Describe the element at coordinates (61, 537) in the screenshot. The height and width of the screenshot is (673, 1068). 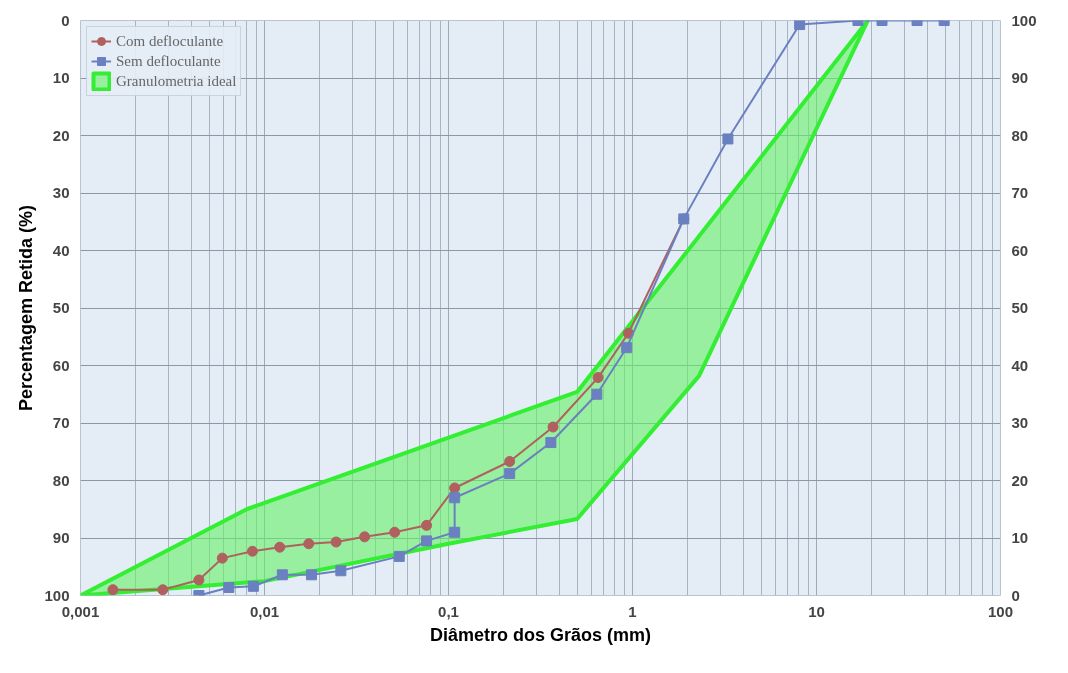
I see `y-tick-label: 90` at that location.